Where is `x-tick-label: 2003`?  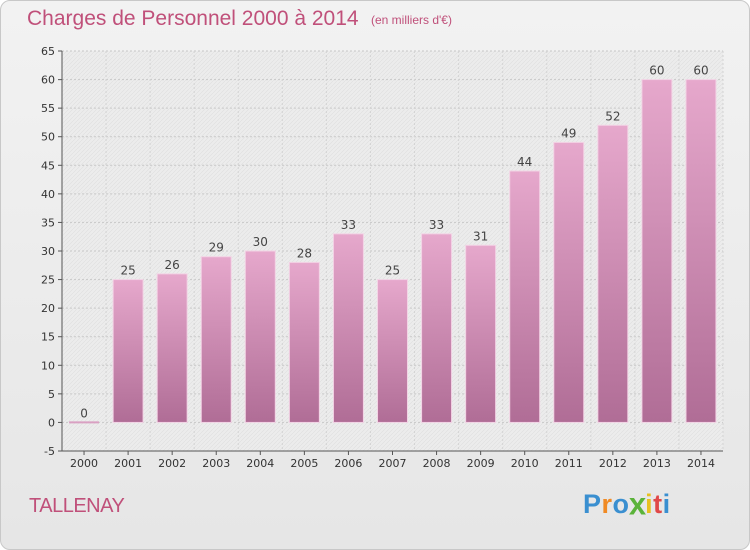 x-tick-label: 2003 is located at coordinates (216, 463).